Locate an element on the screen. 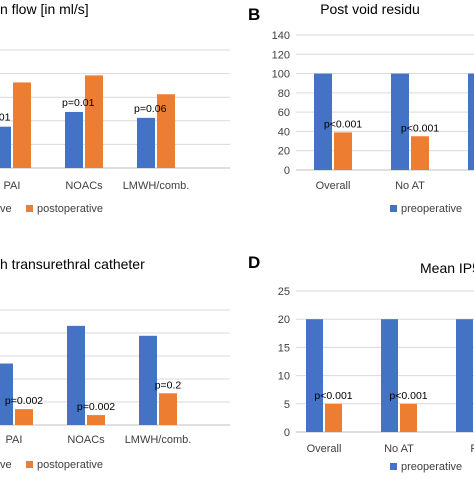  chart-title: Mean IP5 is located at coordinates (447, 268).